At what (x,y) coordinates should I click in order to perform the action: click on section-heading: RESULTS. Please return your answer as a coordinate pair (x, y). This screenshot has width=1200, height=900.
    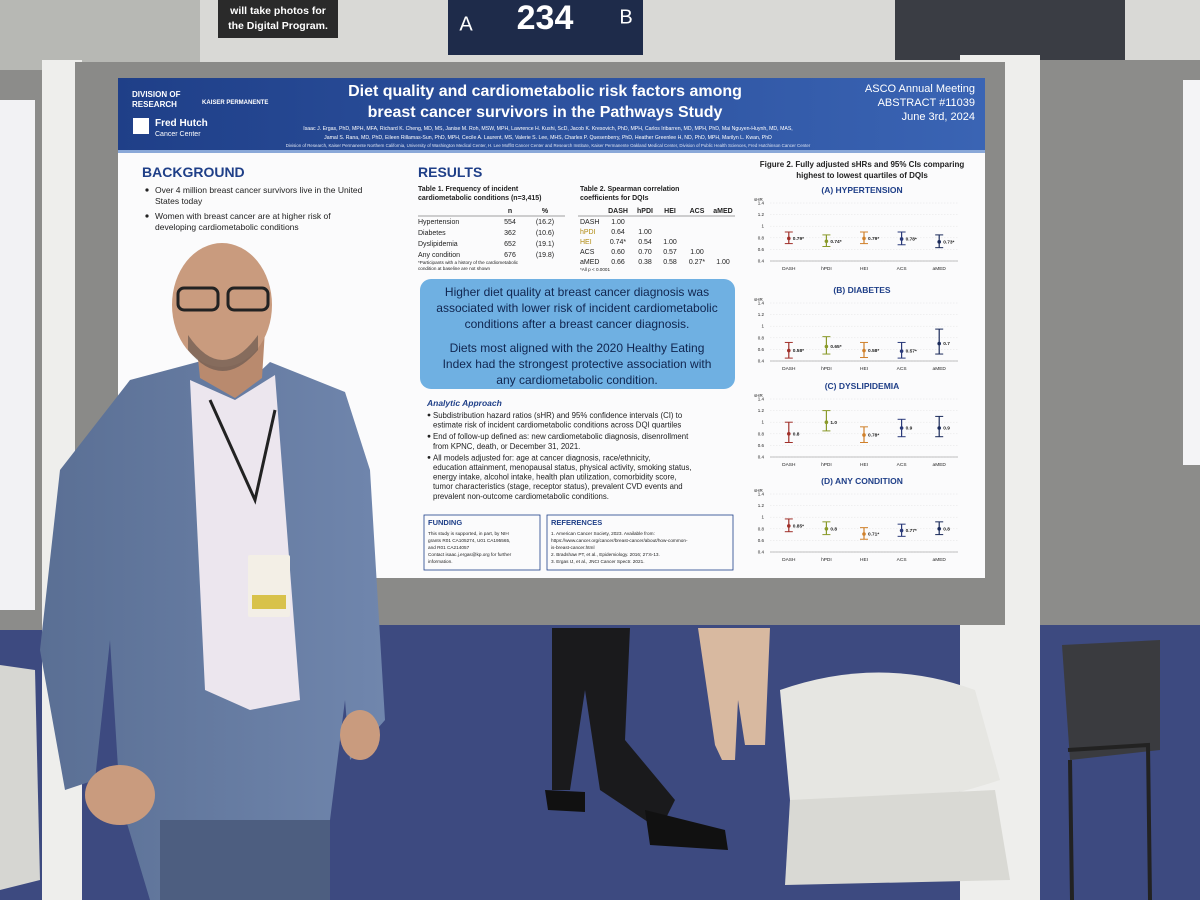
    Looking at the image, I should click on (450, 172).